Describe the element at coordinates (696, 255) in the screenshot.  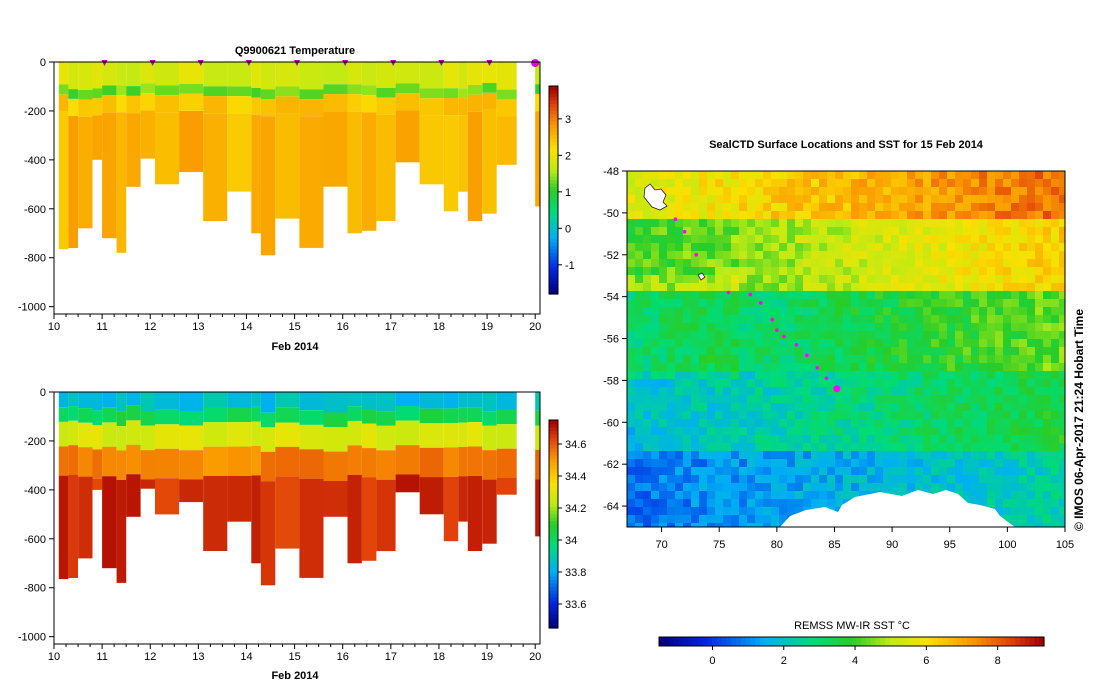
I see `track-point` at that location.